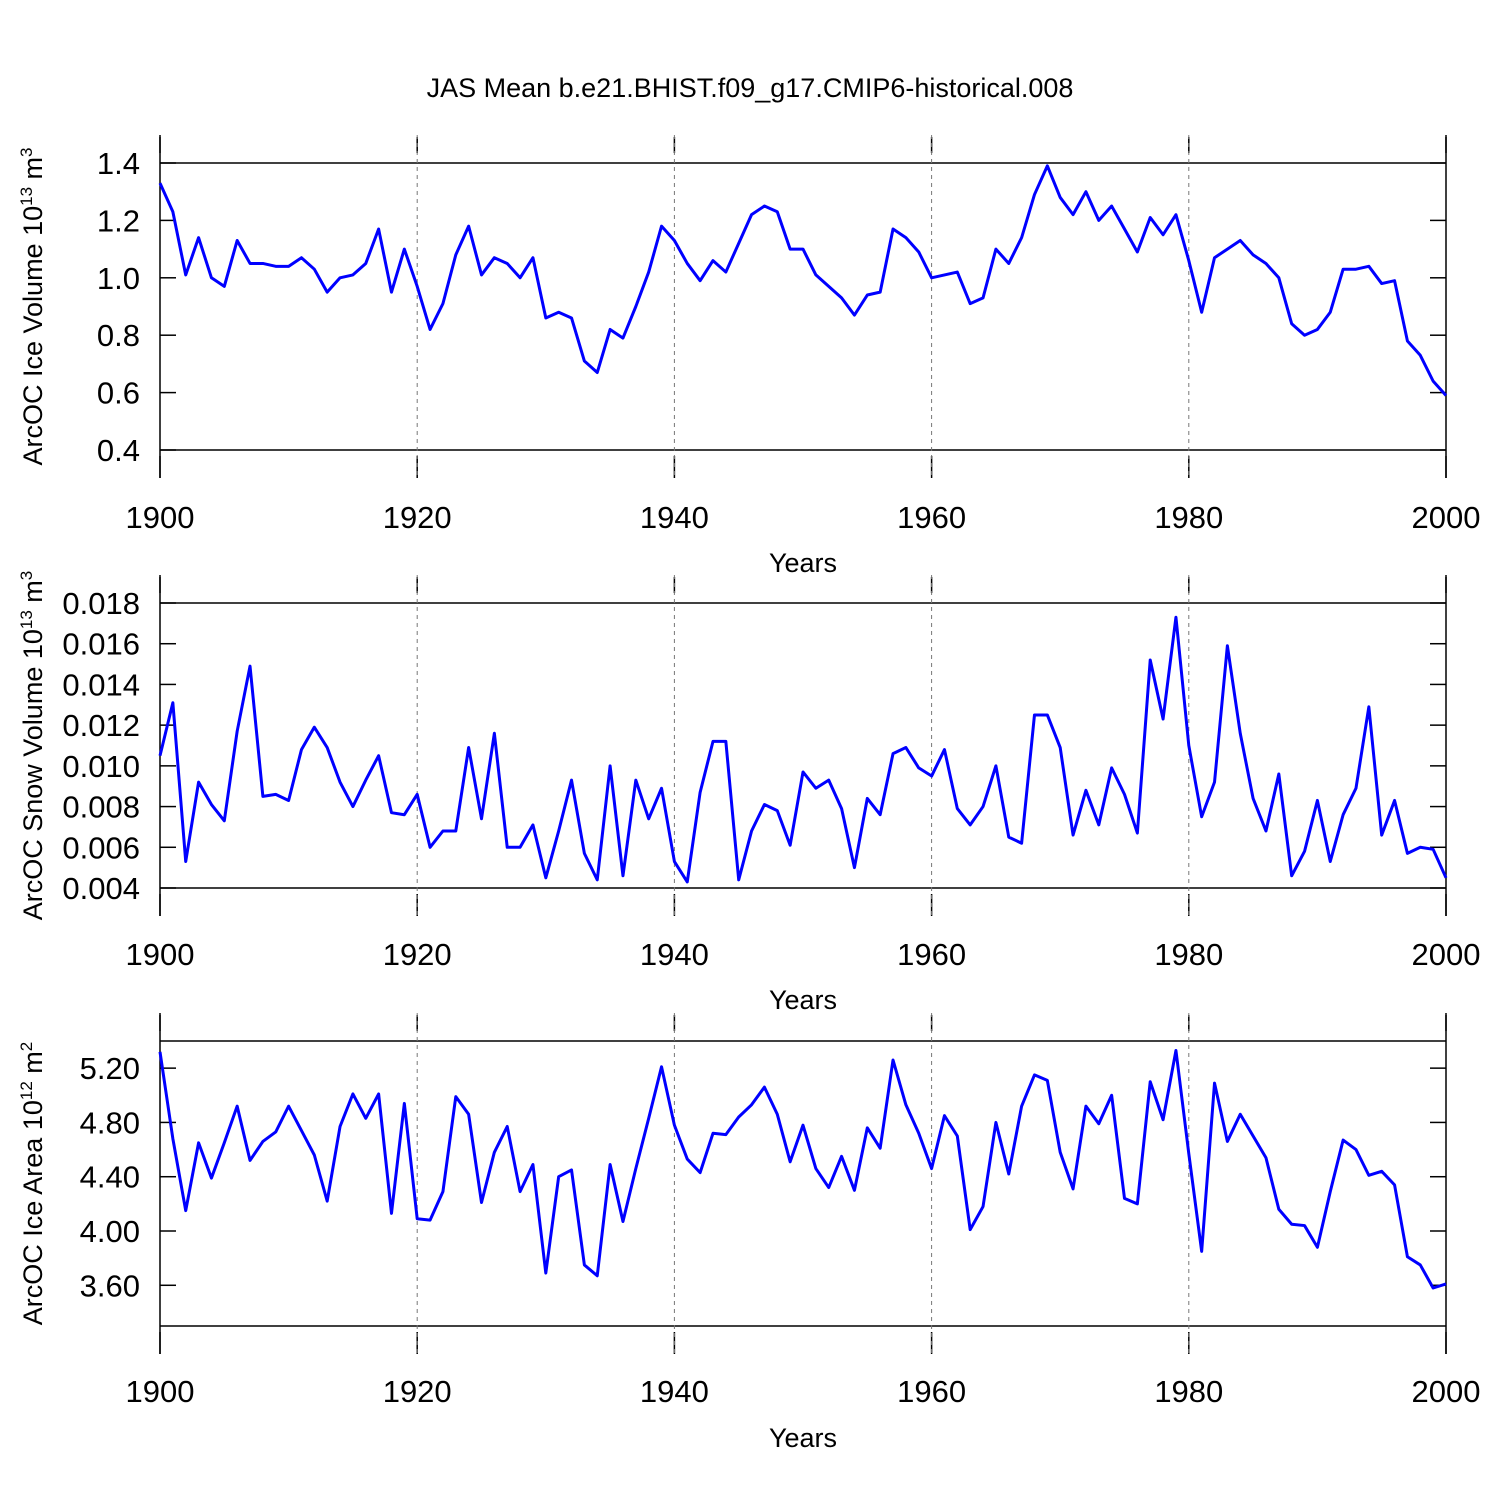 The image size is (1500, 1500). What do you see at coordinates (101, 766) in the screenshot?
I see `y-tick-label: 0.010` at bounding box center [101, 766].